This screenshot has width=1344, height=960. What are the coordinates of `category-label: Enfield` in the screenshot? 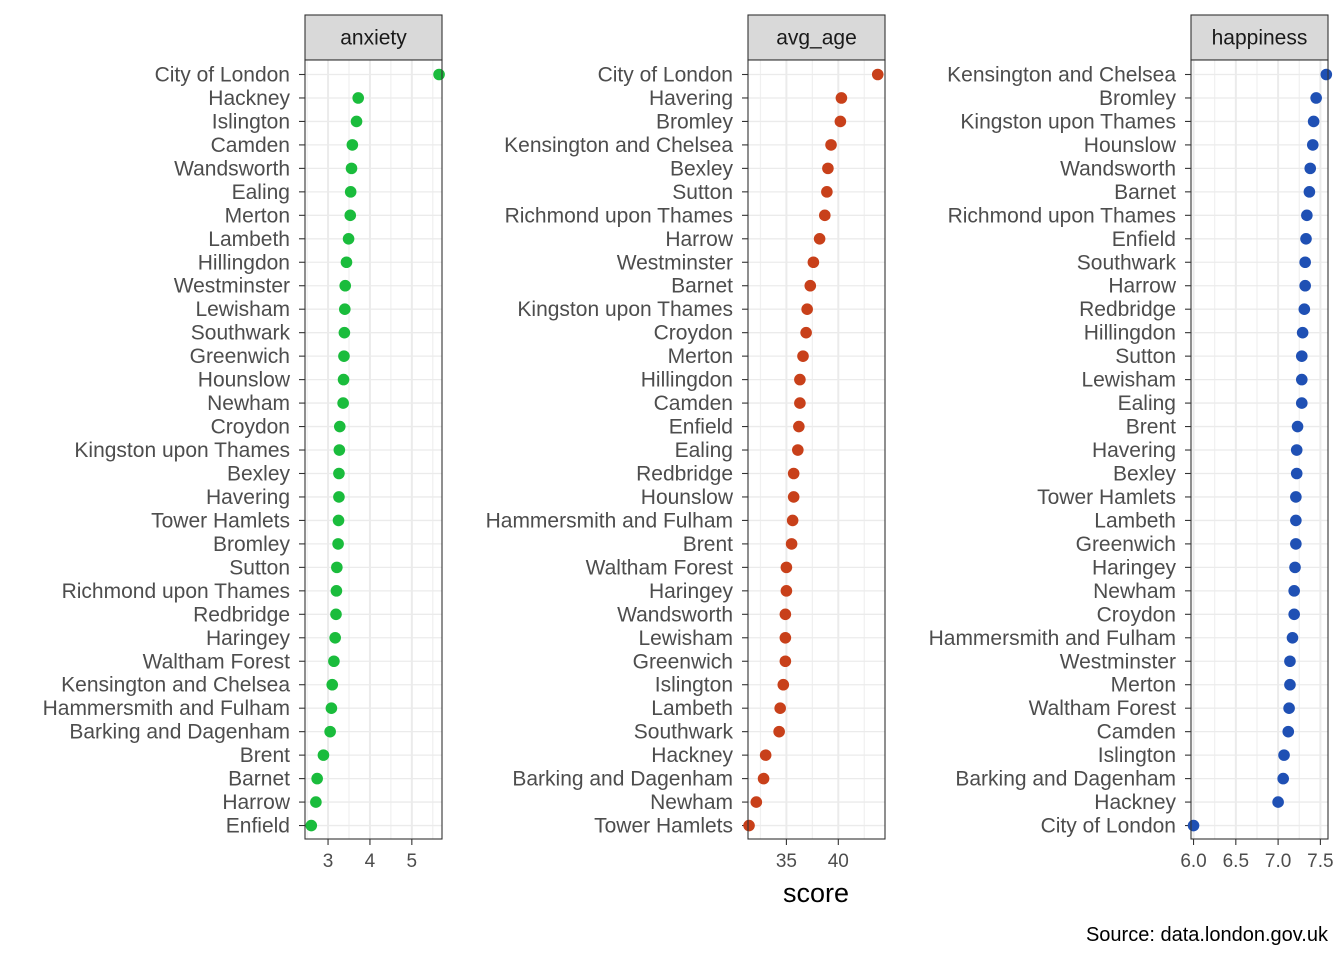 It's located at (258, 826).